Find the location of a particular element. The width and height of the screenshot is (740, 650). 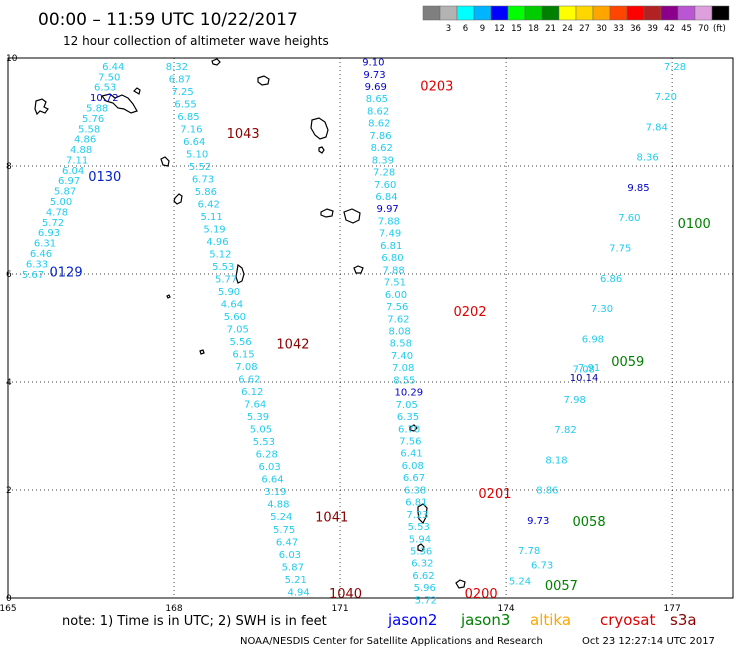

legend-label: 33 is located at coordinates (618, 29).